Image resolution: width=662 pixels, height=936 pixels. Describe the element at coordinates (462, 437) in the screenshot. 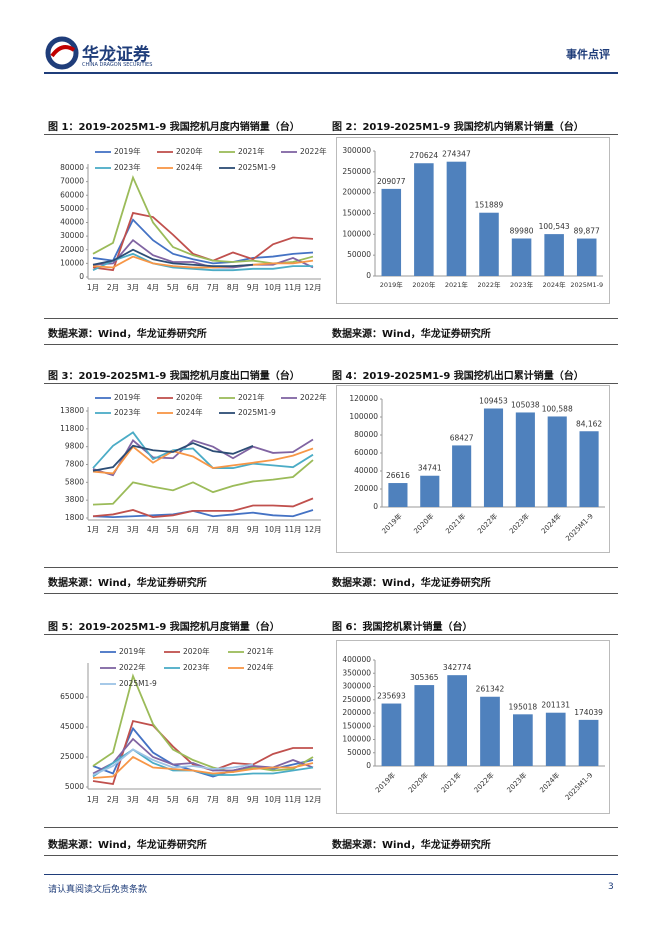

I see `value-label: 68427` at that location.